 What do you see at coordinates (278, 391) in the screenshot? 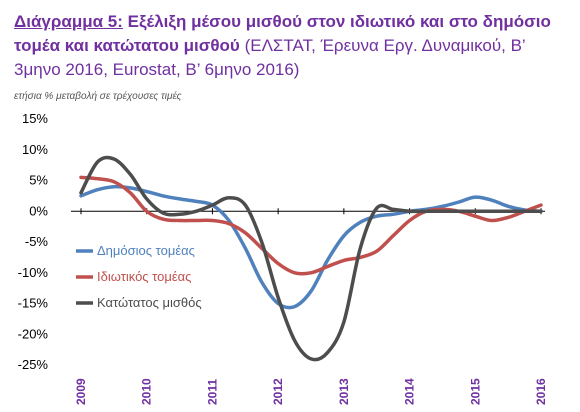
I see `x-tick-label: 2012` at bounding box center [278, 391].